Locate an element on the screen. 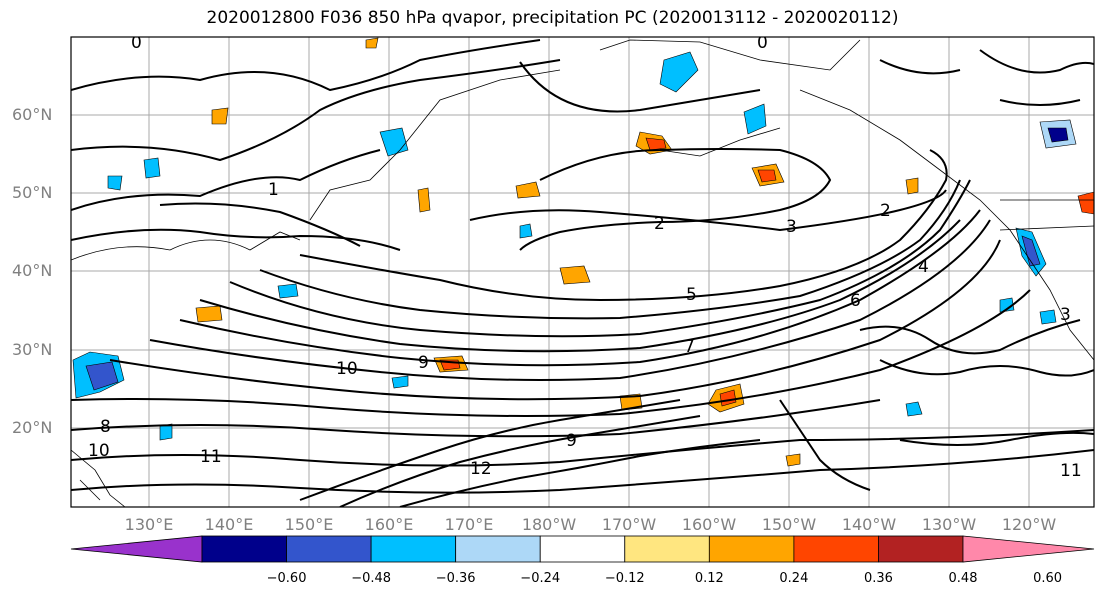 This screenshot has width=1105, height=601. lat-label-60n: 60°N is located at coordinates (32, 114).